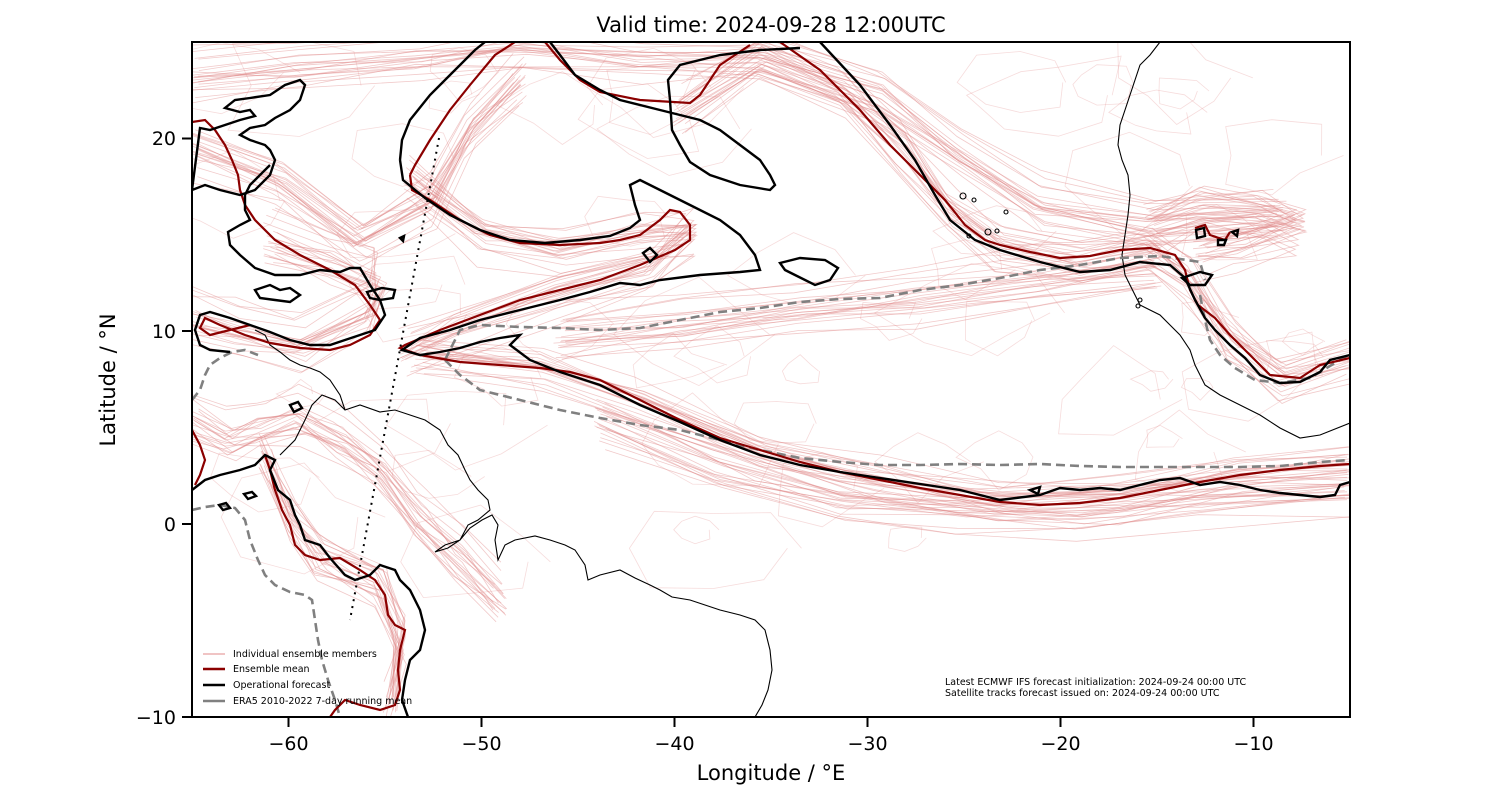 This screenshot has height=800, width=1500. I want to click on y-tick-labels: 20 10 0 −10, so click(156, 428).